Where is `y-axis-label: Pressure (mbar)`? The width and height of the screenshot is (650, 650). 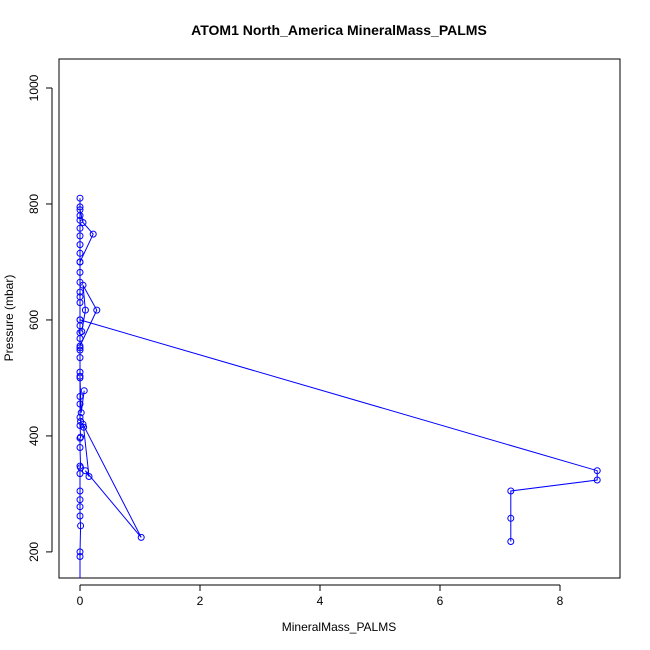 y-axis-label: Pressure (mbar) is located at coordinates (9, 318).